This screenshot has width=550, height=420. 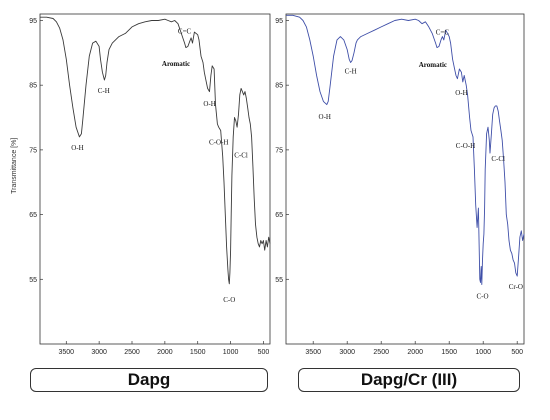 What do you see at coordinates (14, 166) in the screenshot?
I see `y-axis-label: Transmittance [%]` at bounding box center [14, 166].